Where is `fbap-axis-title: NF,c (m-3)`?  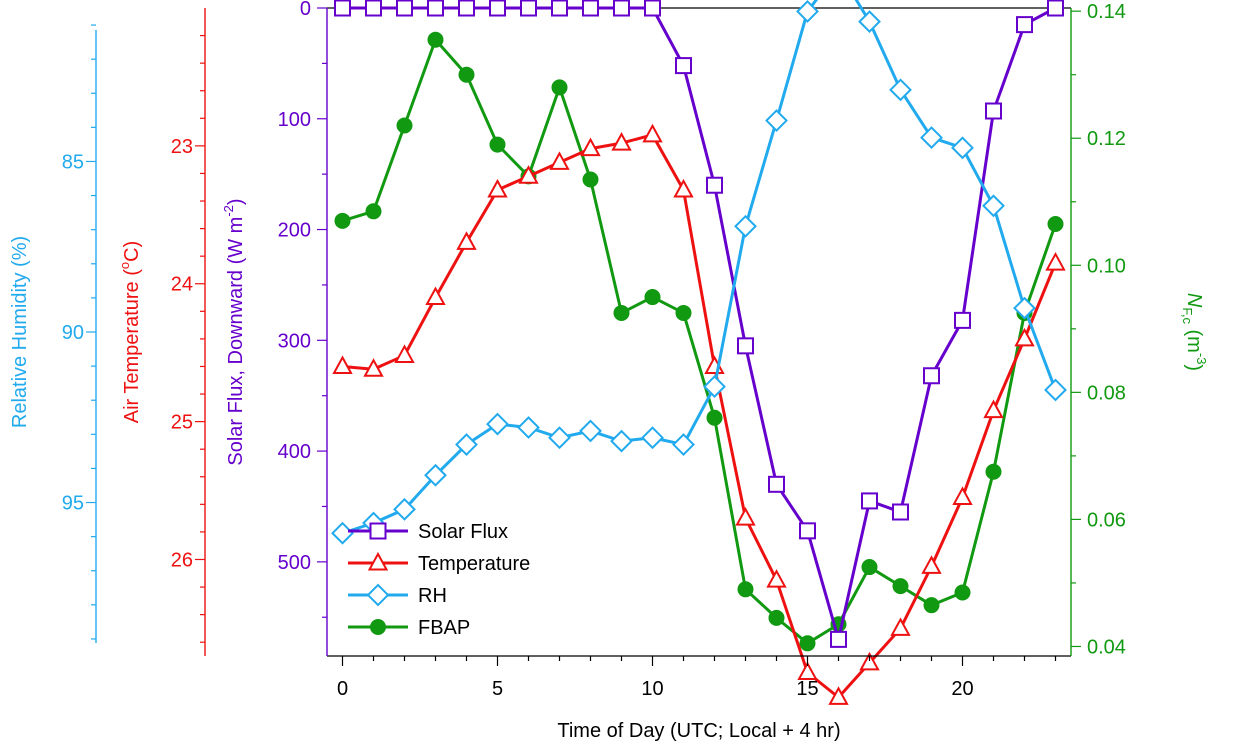
fbap-axis-title: NF,c (m-3) is located at coordinates (1194, 332).